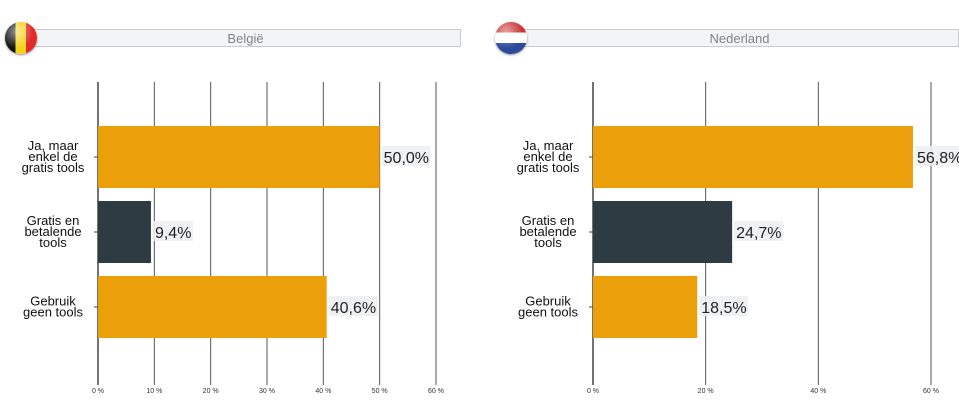 The width and height of the screenshot is (959, 409). I want to click on value-label: 56,8%, so click(938, 158).